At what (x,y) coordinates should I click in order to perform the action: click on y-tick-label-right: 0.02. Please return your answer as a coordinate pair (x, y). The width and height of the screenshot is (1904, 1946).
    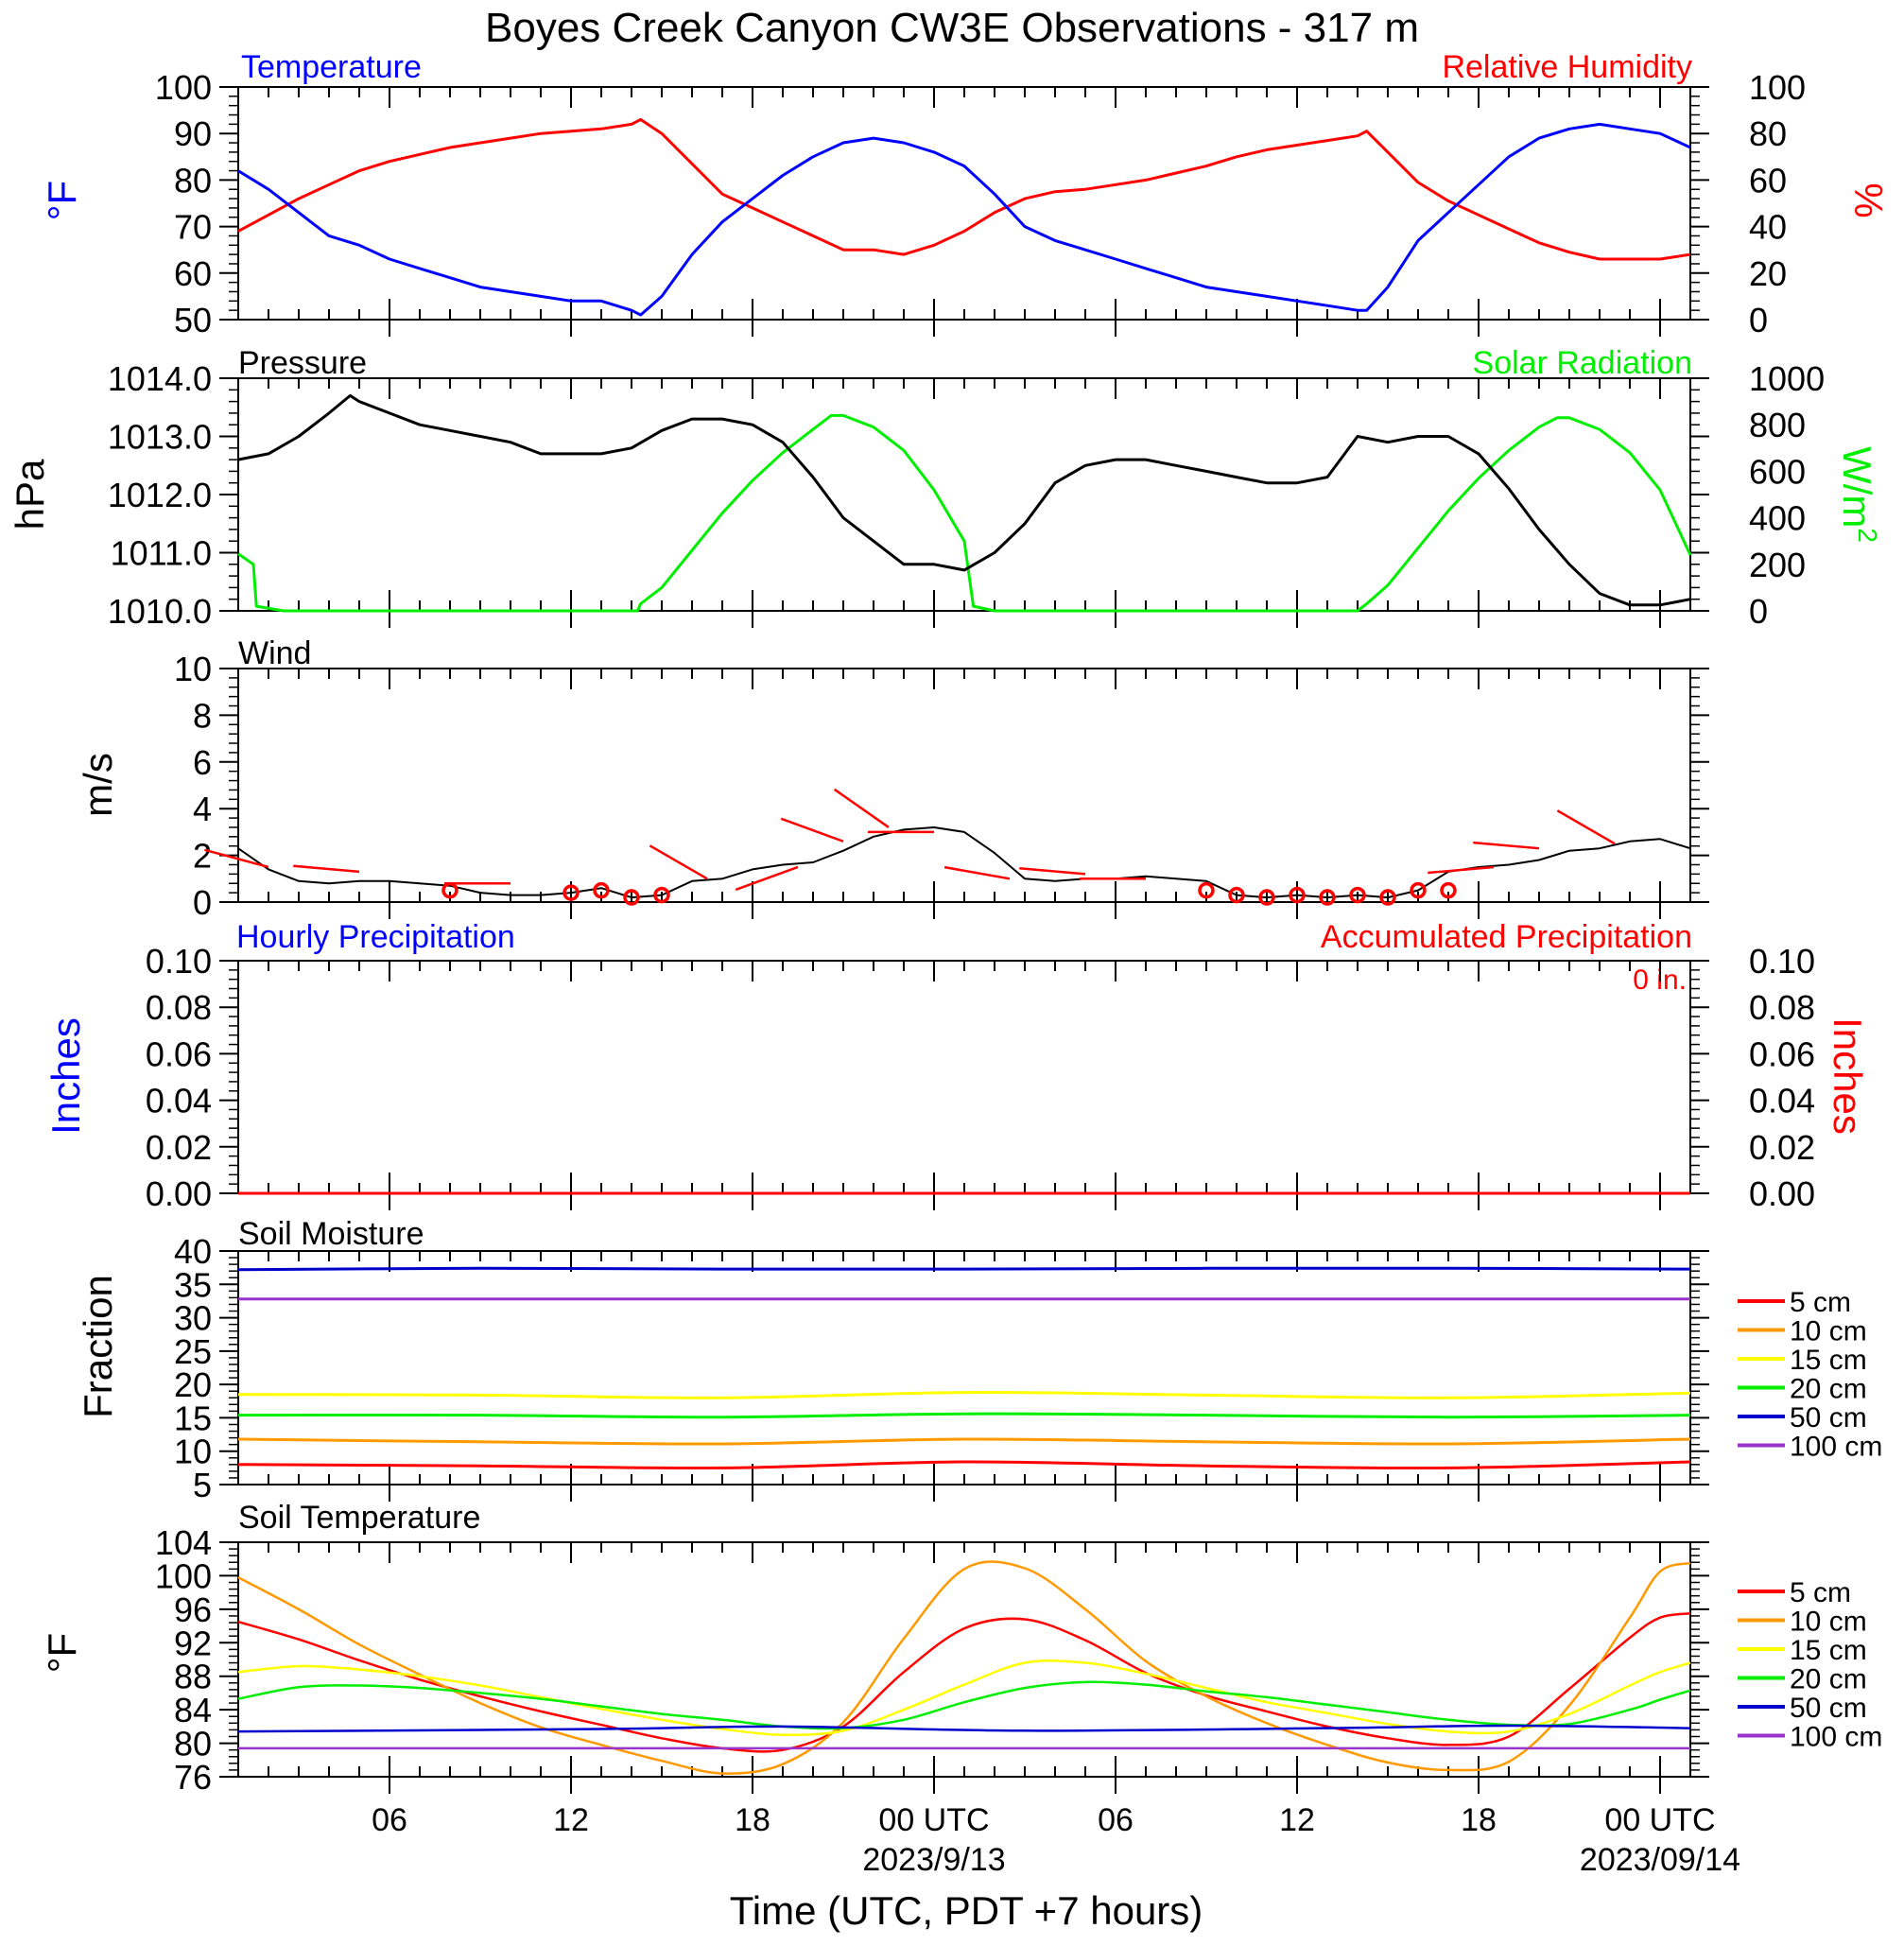
    Looking at the image, I should click on (1782, 1148).